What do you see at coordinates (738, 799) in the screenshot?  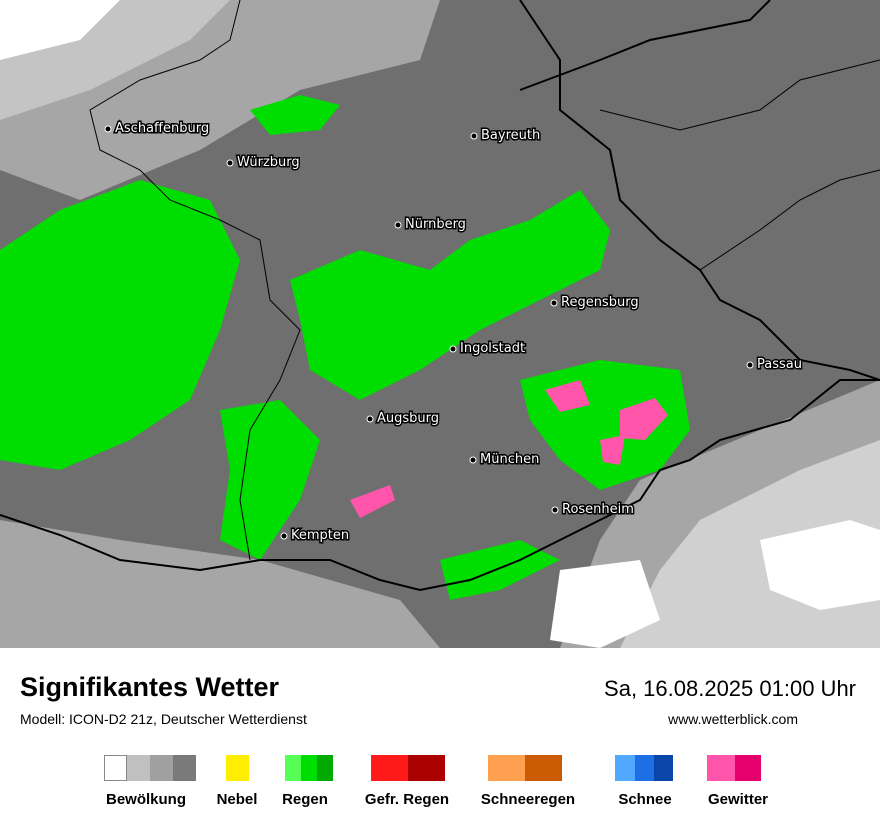 I see `legend-label: Gewitter` at bounding box center [738, 799].